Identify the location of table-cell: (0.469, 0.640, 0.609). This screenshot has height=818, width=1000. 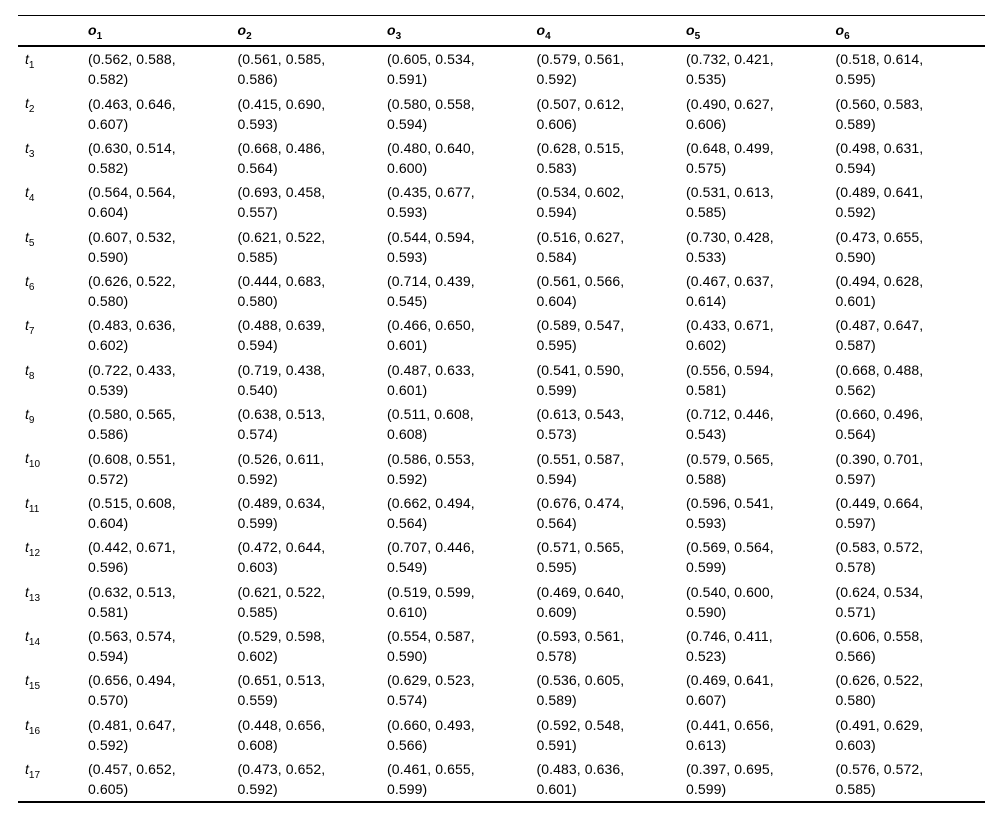
(612, 602).